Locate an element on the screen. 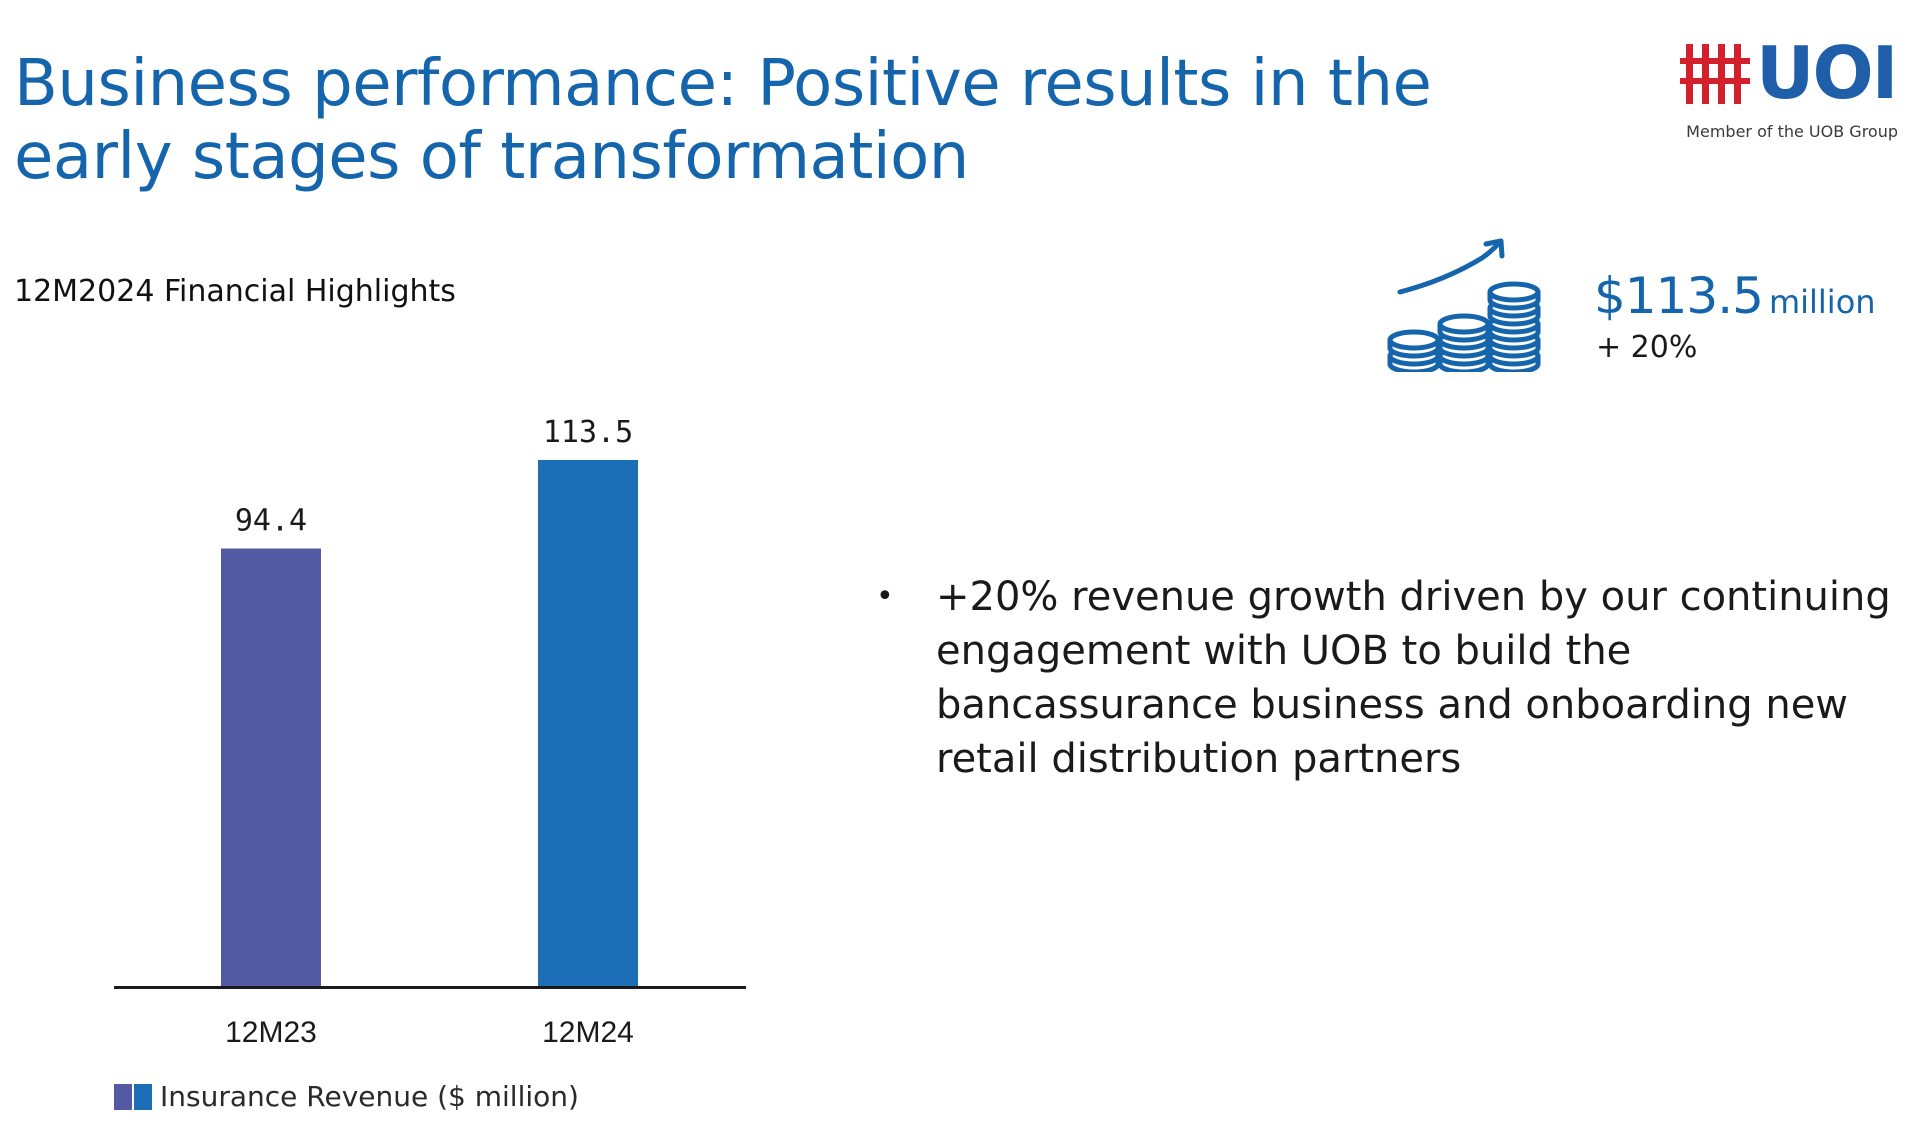  kpi-value: $113.5 is located at coordinates (1679, 296).